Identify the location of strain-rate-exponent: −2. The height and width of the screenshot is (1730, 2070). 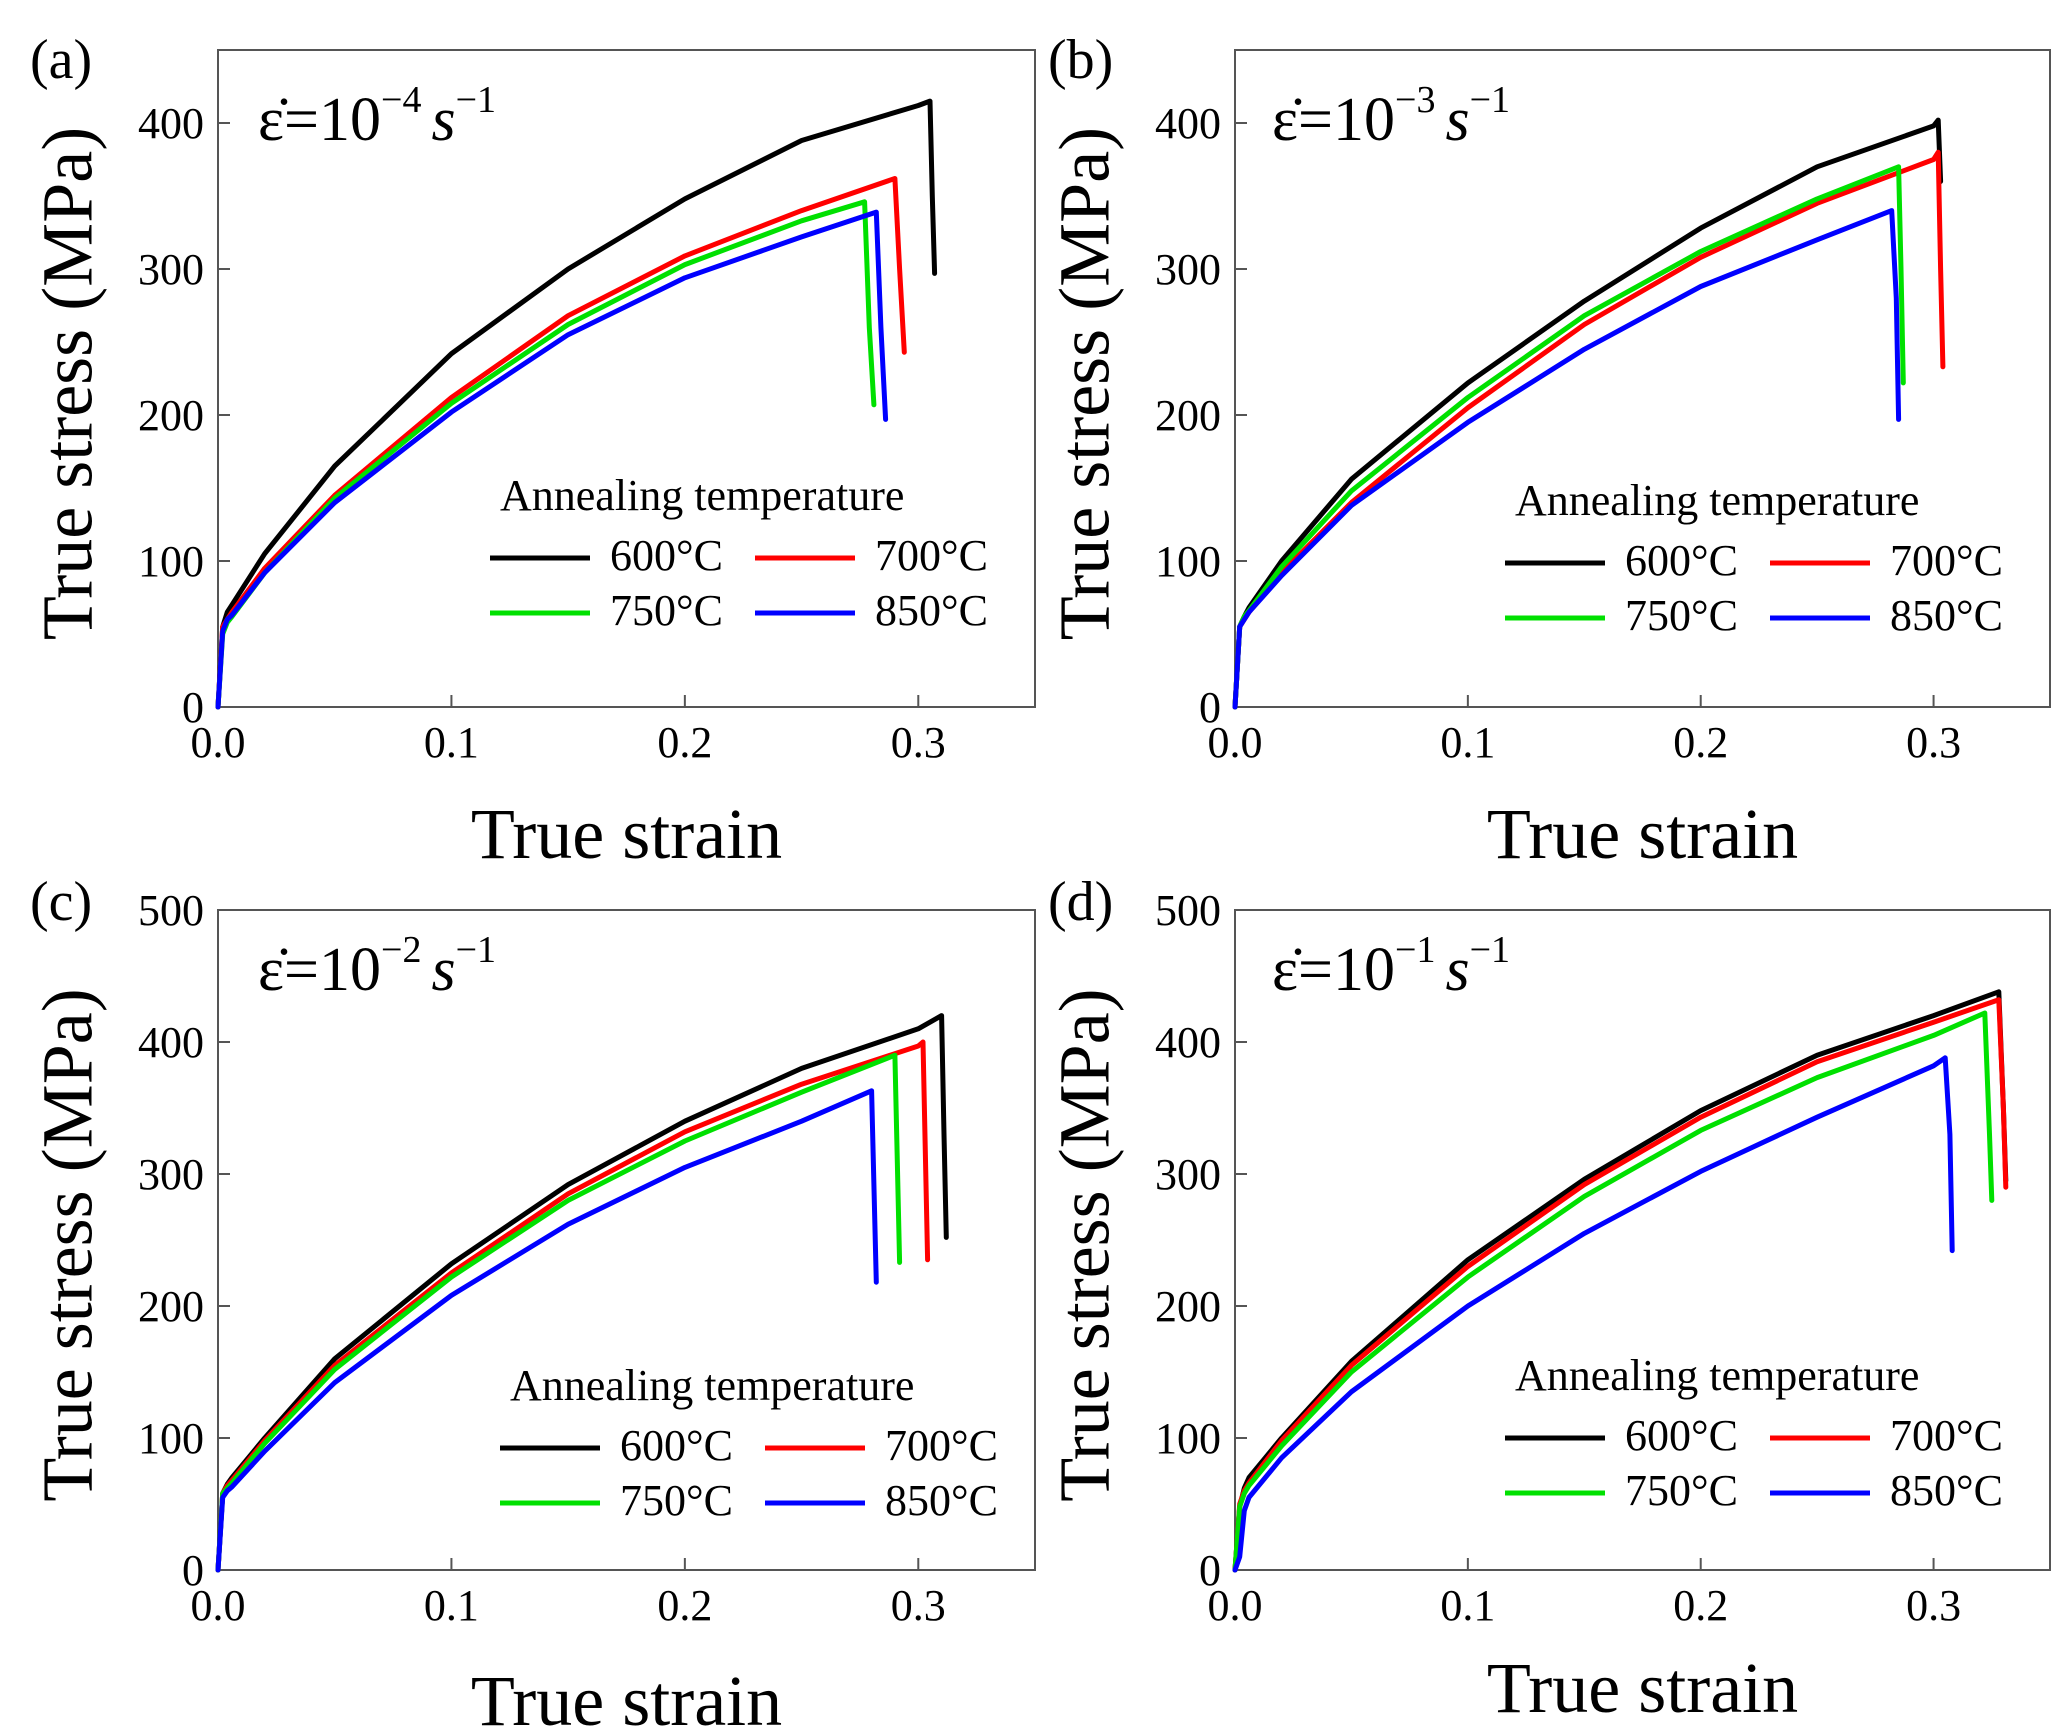
(401, 950).